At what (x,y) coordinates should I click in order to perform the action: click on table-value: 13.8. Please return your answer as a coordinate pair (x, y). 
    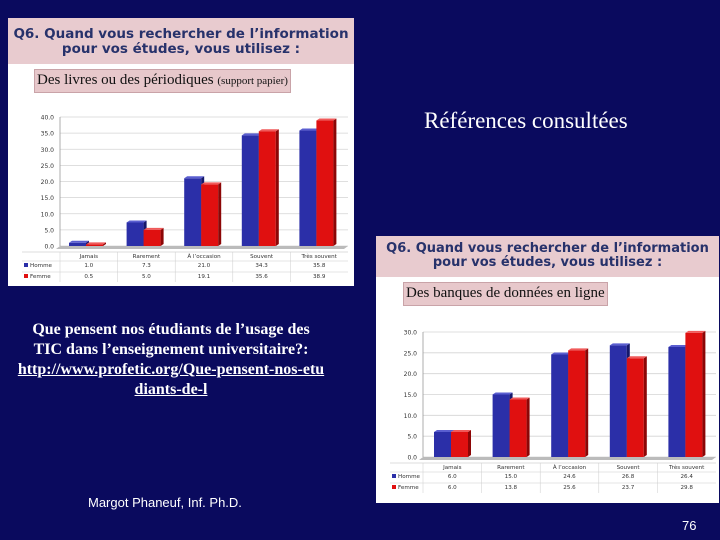
    Looking at the image, I should click on (511, 488).